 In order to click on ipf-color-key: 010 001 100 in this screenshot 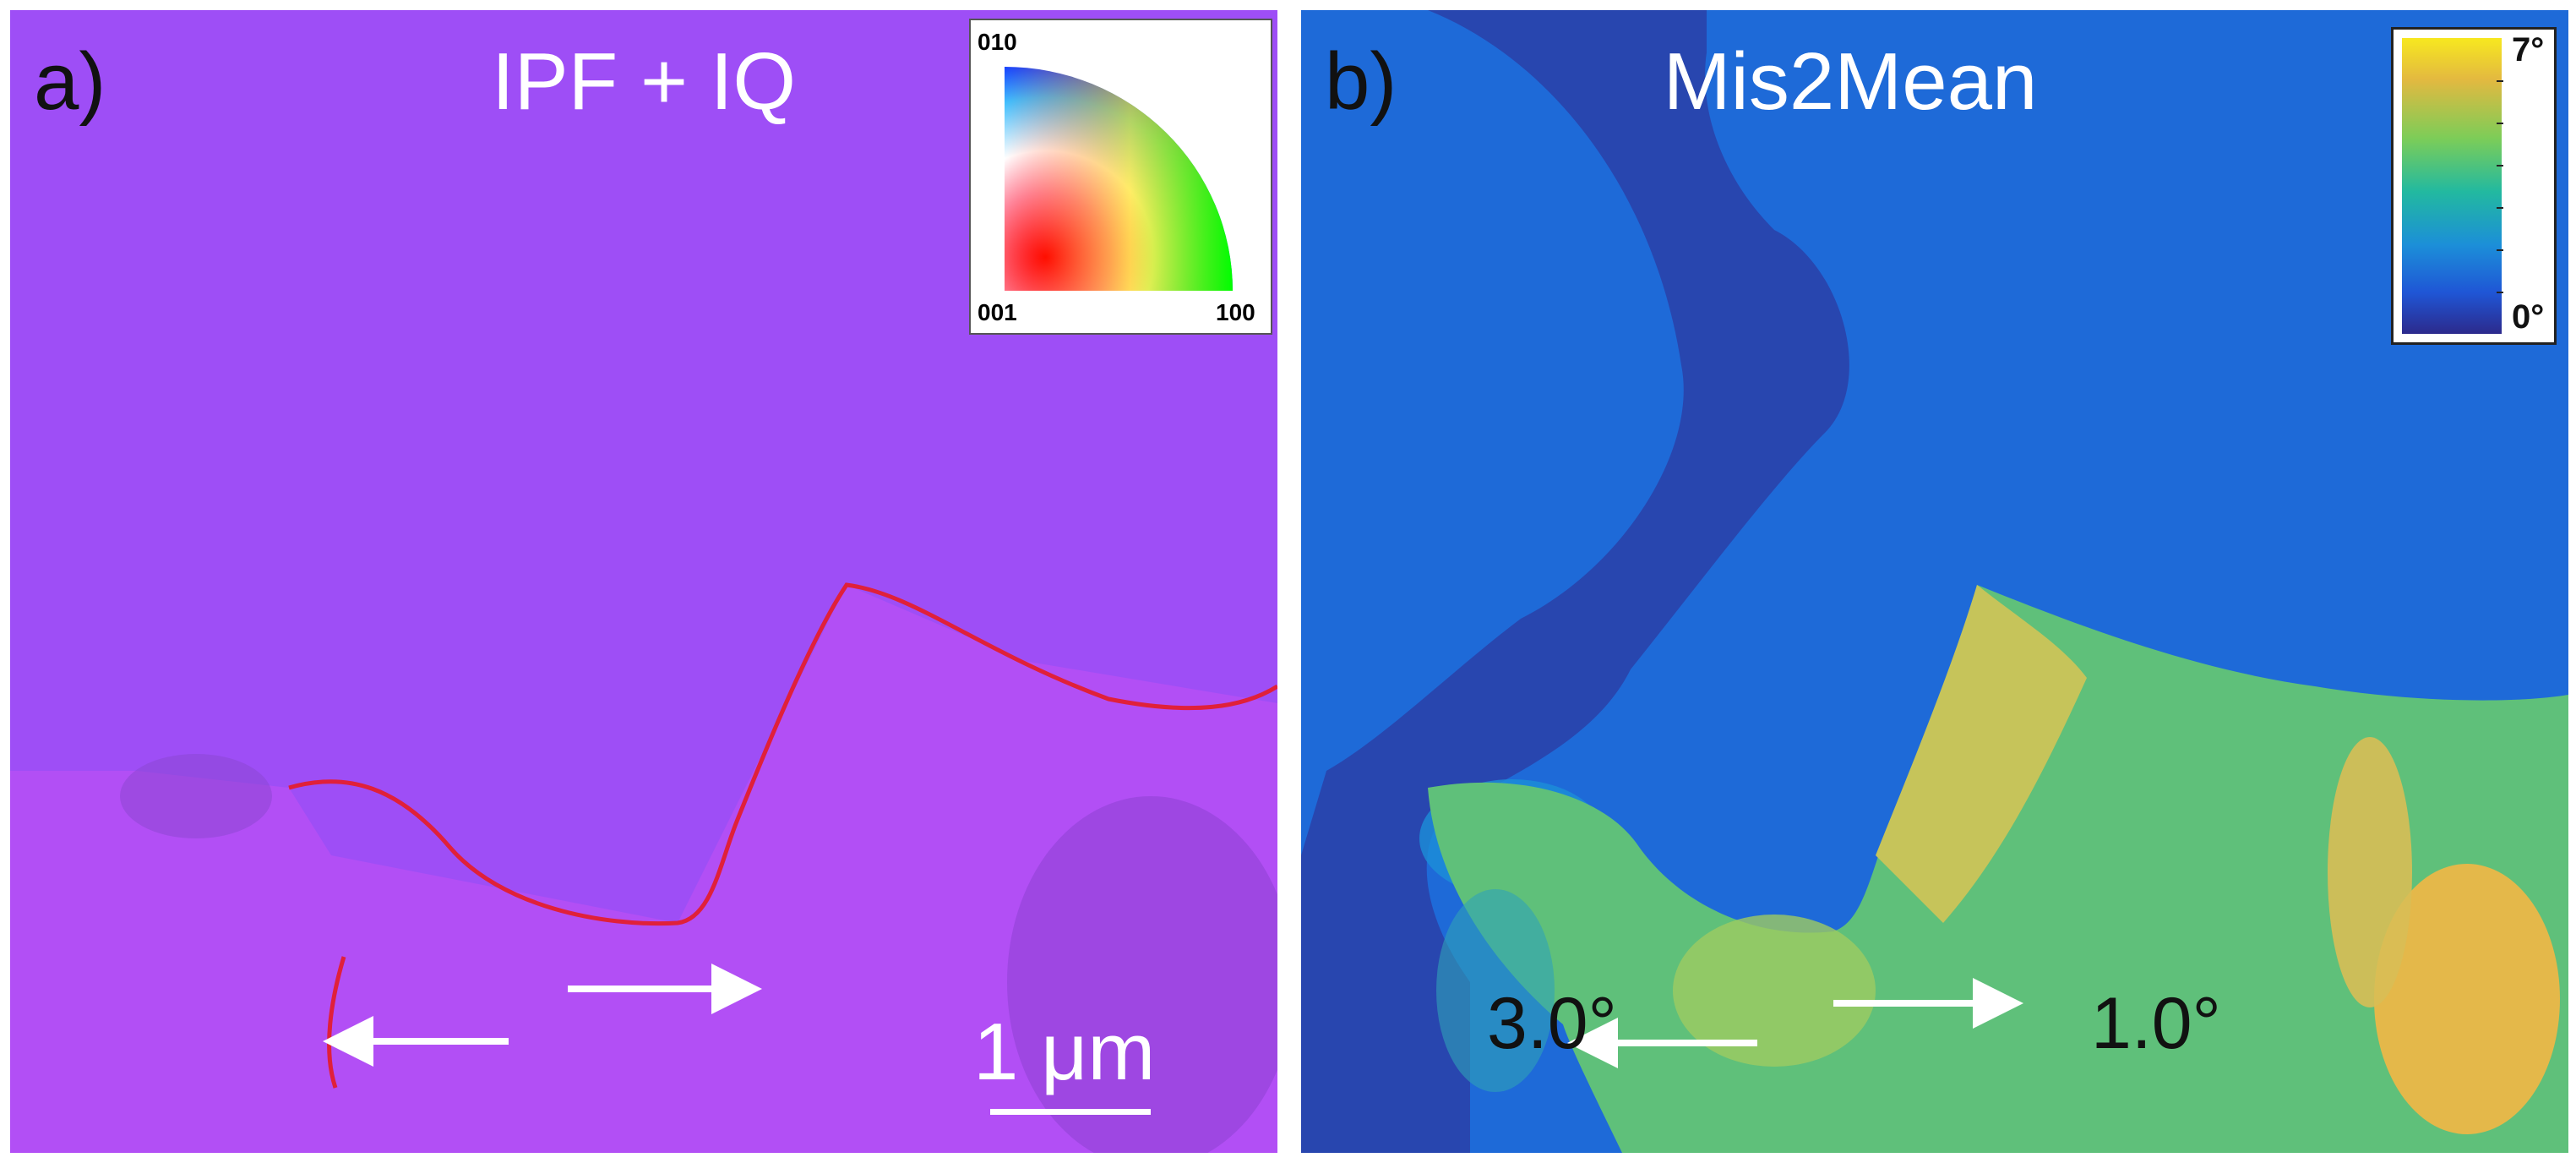, I will do `click(1120, 177)`.